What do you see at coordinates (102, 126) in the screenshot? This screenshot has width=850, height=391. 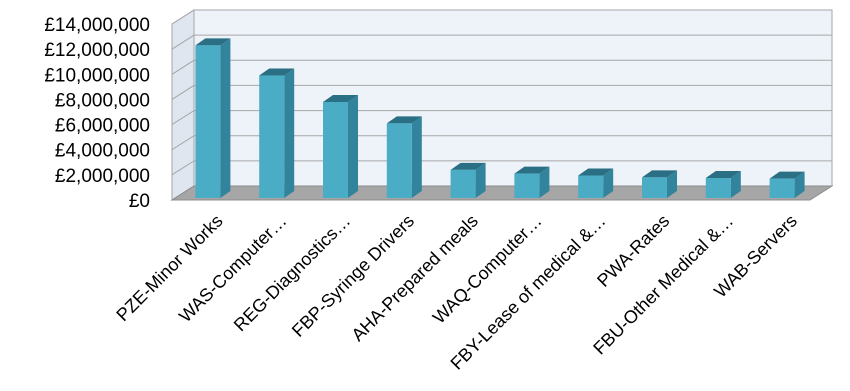 I see `y-tick-label: £6,000,000` at bounding box center [102, 126].